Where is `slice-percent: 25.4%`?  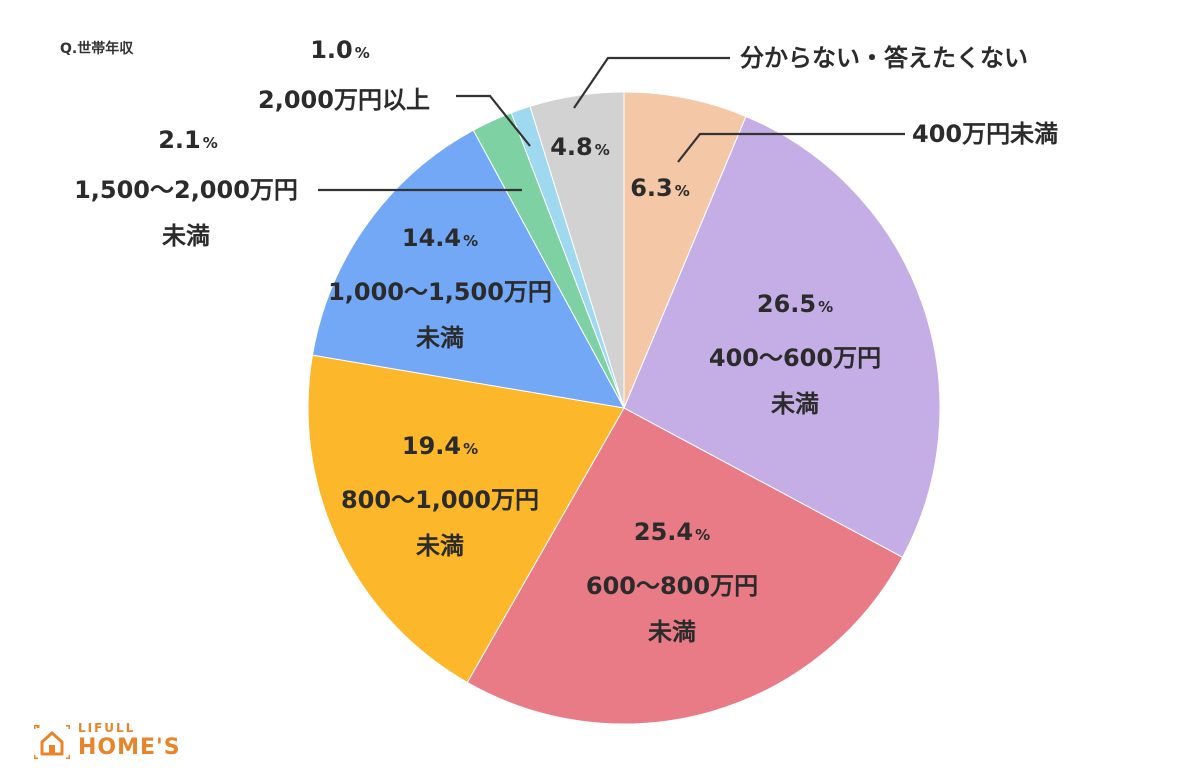
slice-percent: 25.4% is located at coordinates (672, 532).